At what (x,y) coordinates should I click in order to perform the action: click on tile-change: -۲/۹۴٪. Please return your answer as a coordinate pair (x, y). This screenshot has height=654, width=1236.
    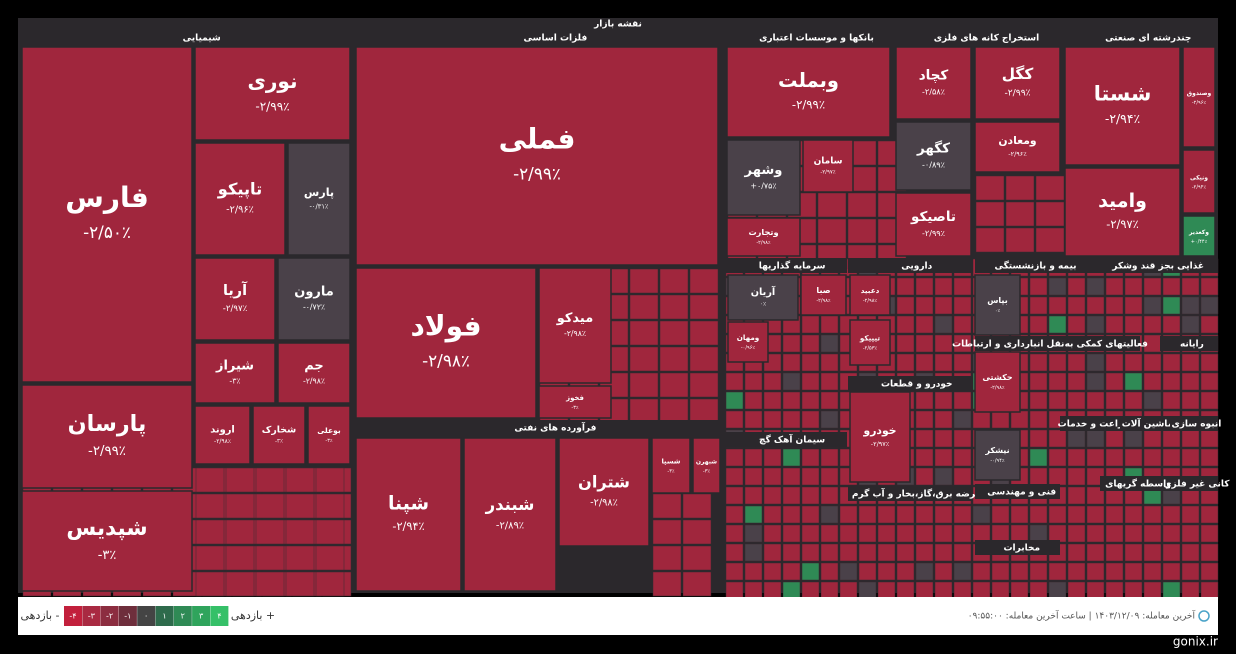
    Looking at the image, I should click on (1122, 118).